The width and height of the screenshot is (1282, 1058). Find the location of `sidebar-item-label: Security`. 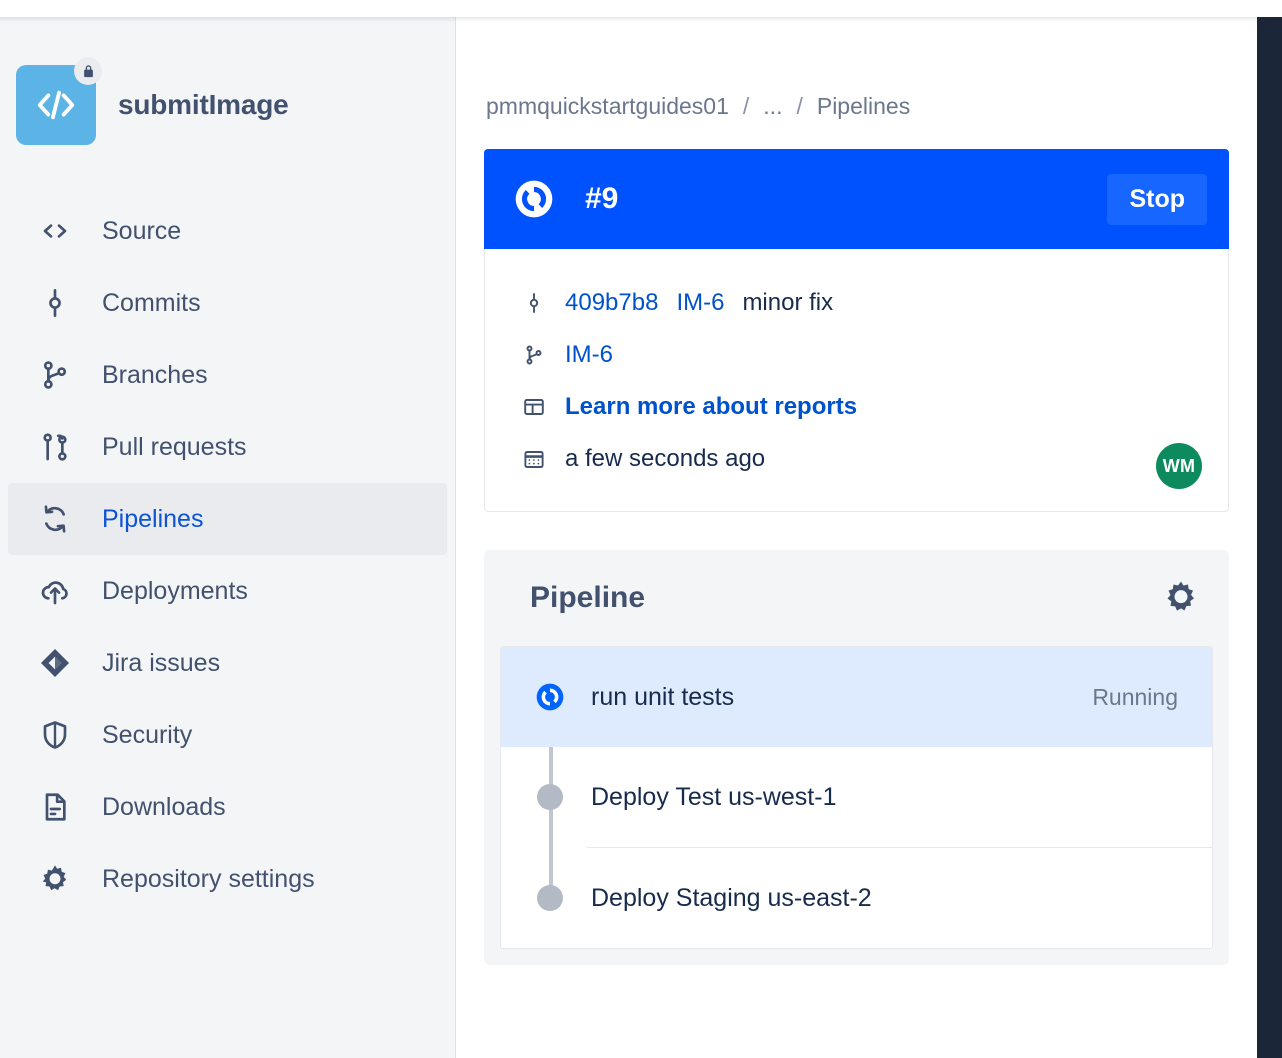

sidebar-item-label: Security is located at coordinates (147, 734).